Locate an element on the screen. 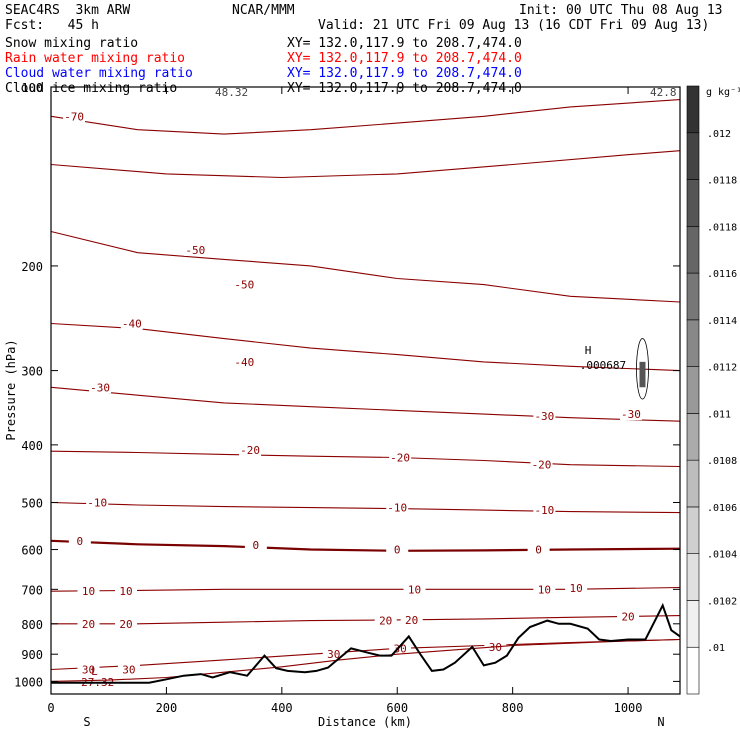 The width and height of the screenshot is (740, 740). colorbar-tick-label: .0112 is located at coordinates (722, 368).